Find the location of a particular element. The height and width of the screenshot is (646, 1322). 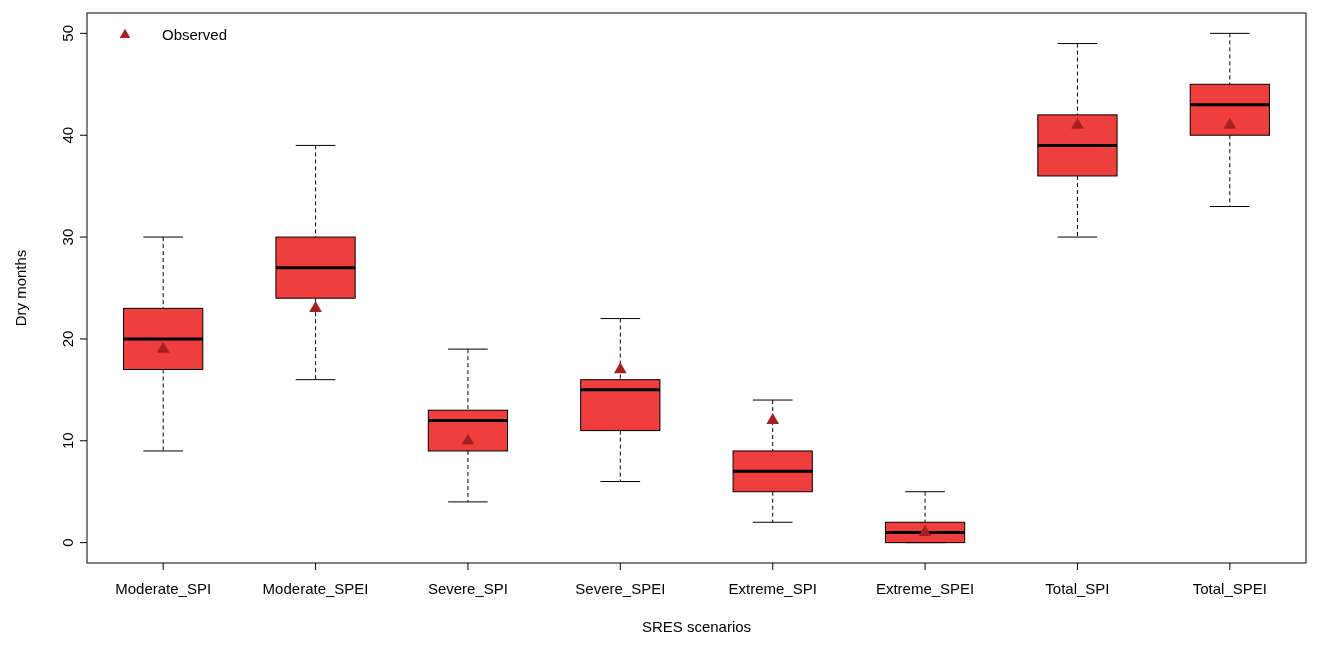

x-tick-label: Moderate_SPI is located at coordinates (163, 588).